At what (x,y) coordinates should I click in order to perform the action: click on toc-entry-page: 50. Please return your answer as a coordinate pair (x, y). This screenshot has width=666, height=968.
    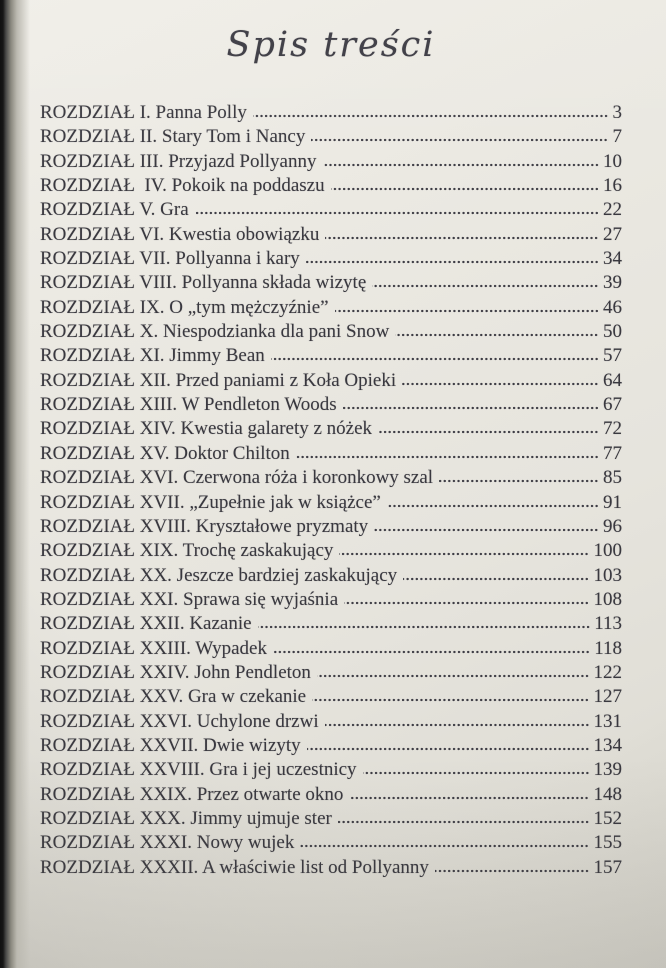
    Looking at the image, I should click on (612, 332).